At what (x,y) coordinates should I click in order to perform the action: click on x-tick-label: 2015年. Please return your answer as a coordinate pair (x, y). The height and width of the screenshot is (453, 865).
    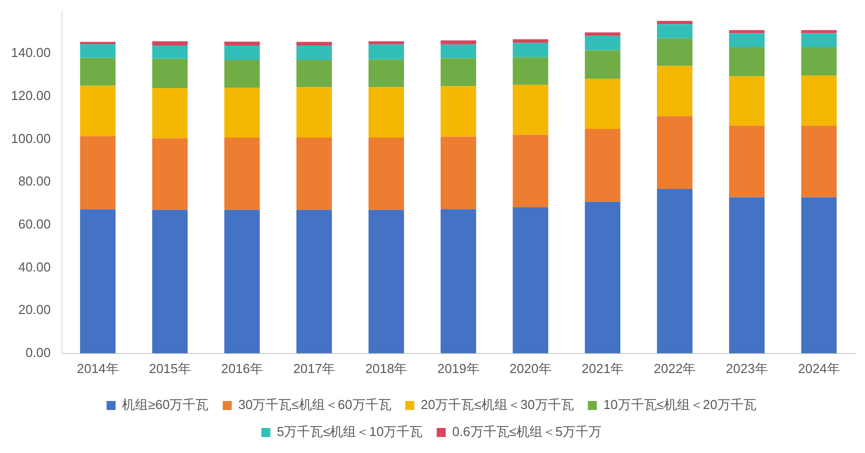
    Looking at the image, I should click on (169, 368).